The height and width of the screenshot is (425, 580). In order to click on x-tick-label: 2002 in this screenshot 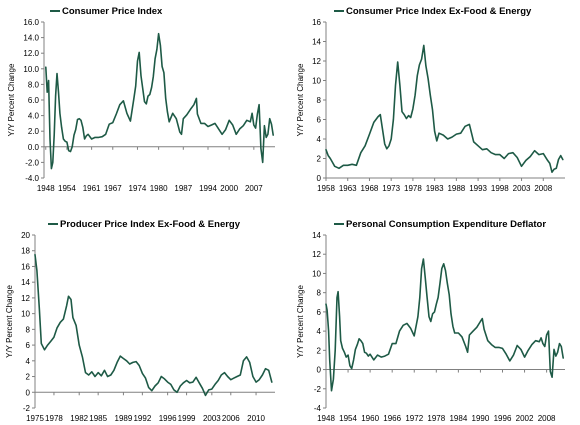, I will do `click(525, 418)`.